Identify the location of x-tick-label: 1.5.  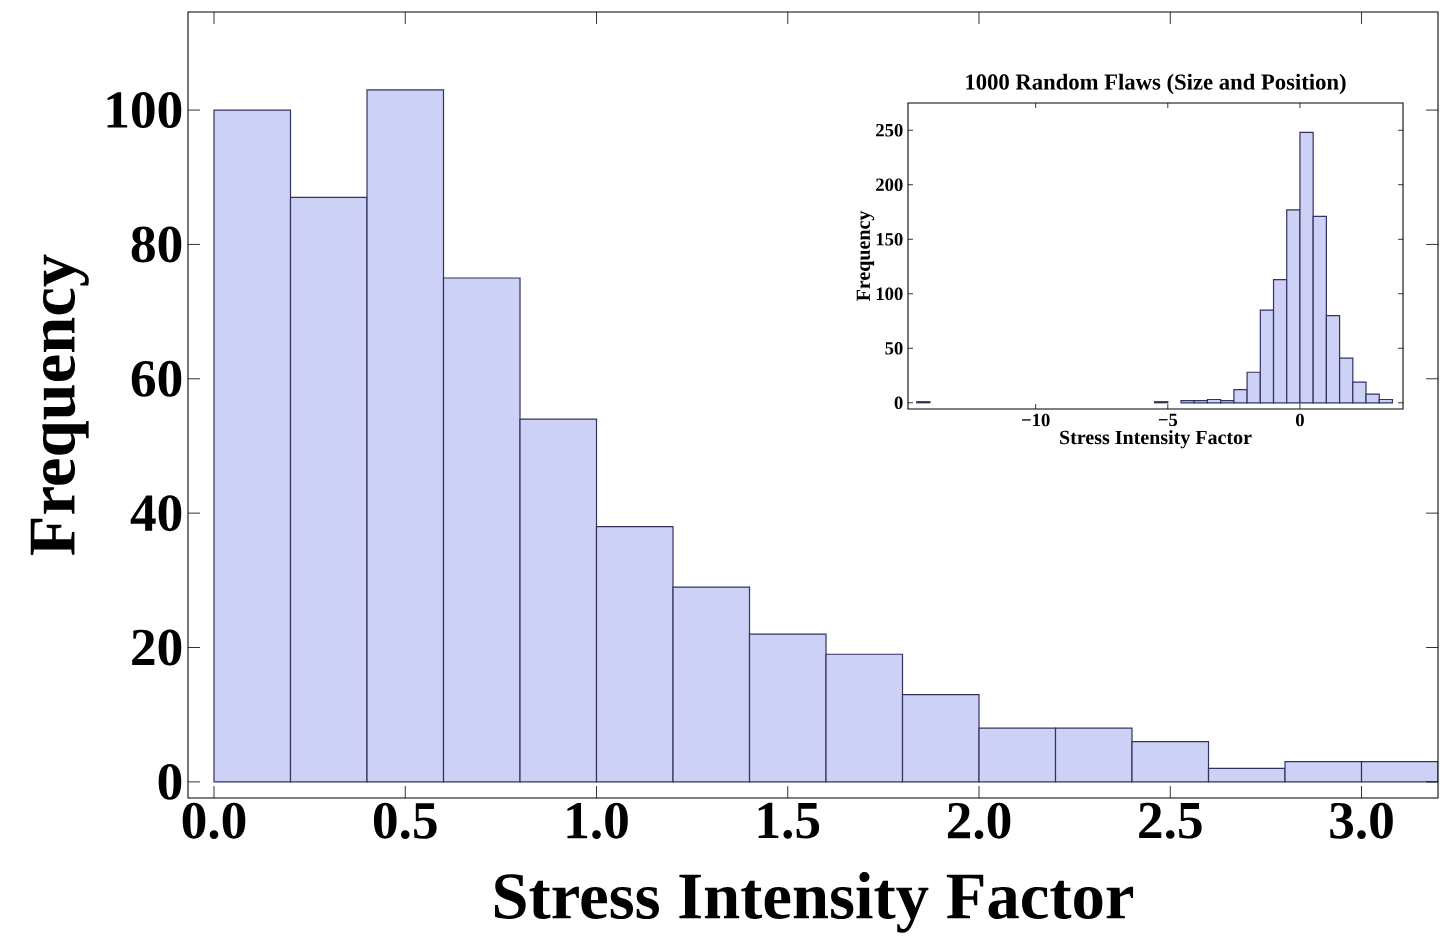
(789, 820).